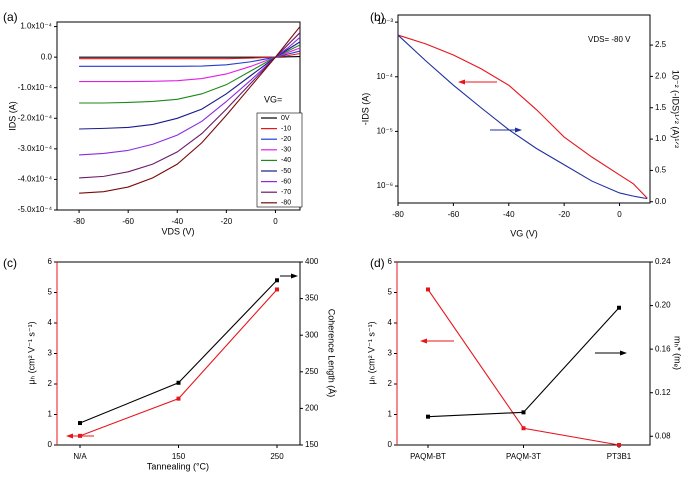 This screenshot has height=489, width=689. Describe the element at coordinates (661, 201) in the screenshot. I see `y2-tick-label: 0.0` at that location.